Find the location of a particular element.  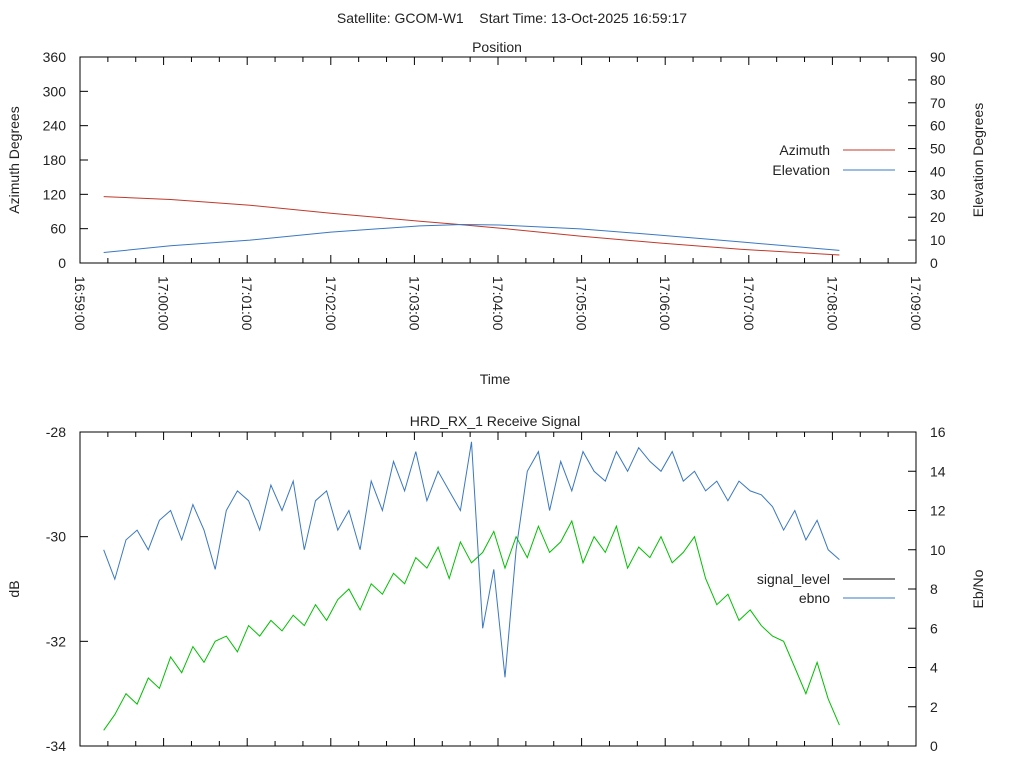

position-title: Position is located at coordinates (497, 47).